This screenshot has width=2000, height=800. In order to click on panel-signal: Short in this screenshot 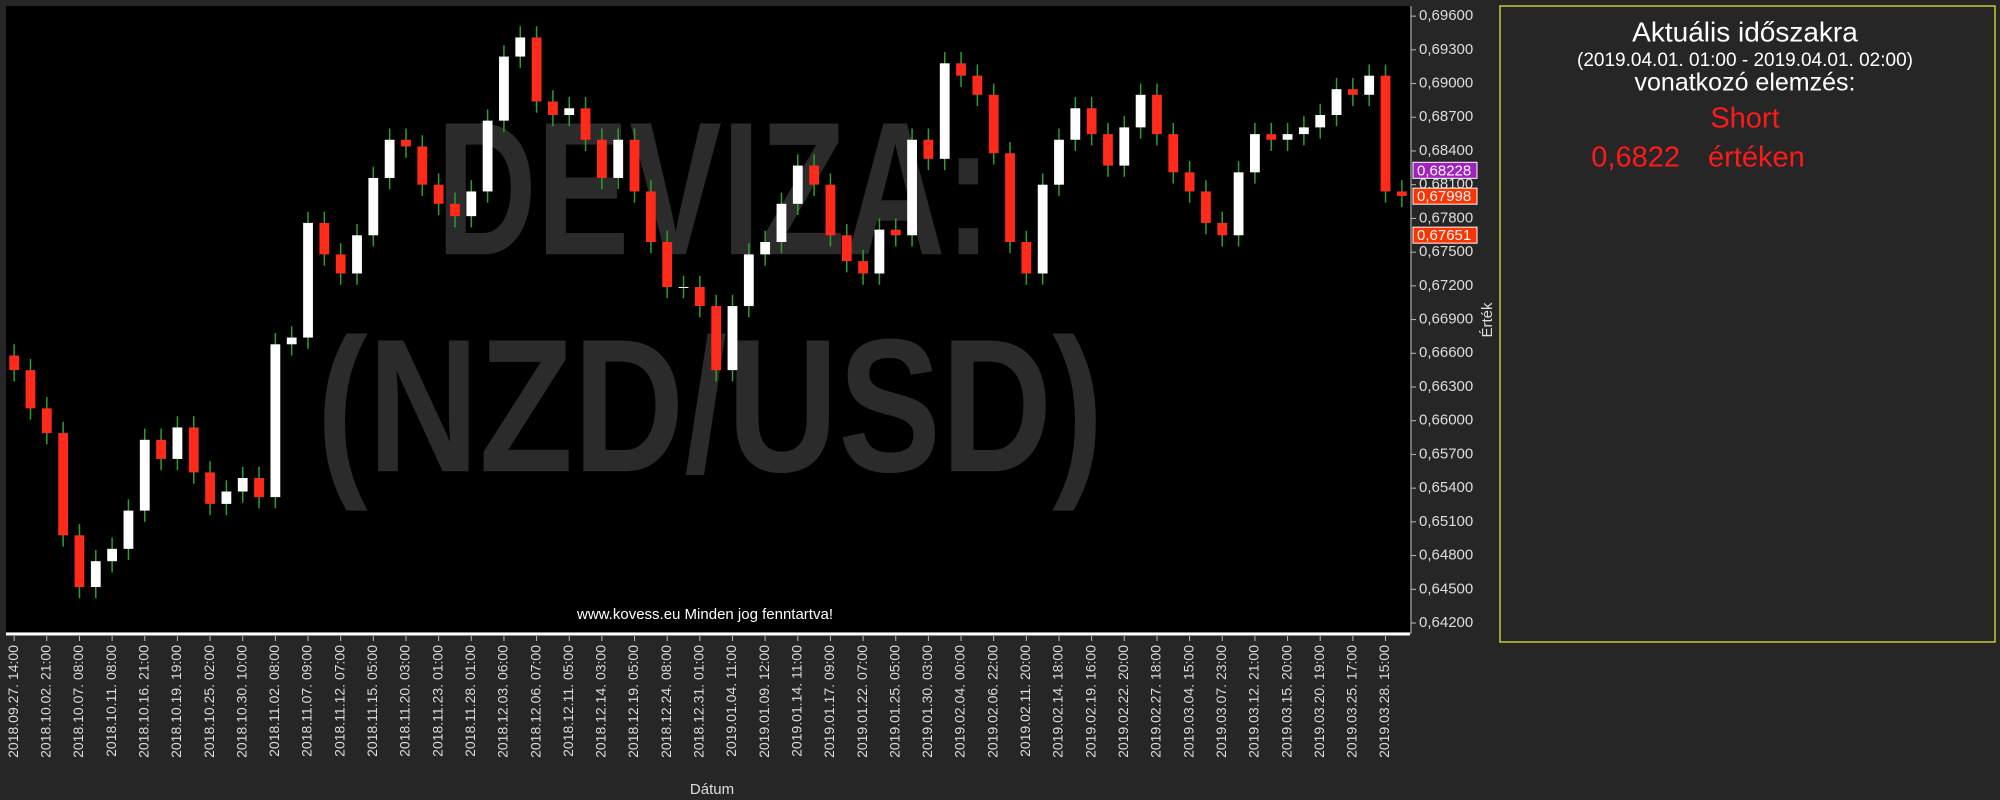, I will do `click(1744, 119)`.